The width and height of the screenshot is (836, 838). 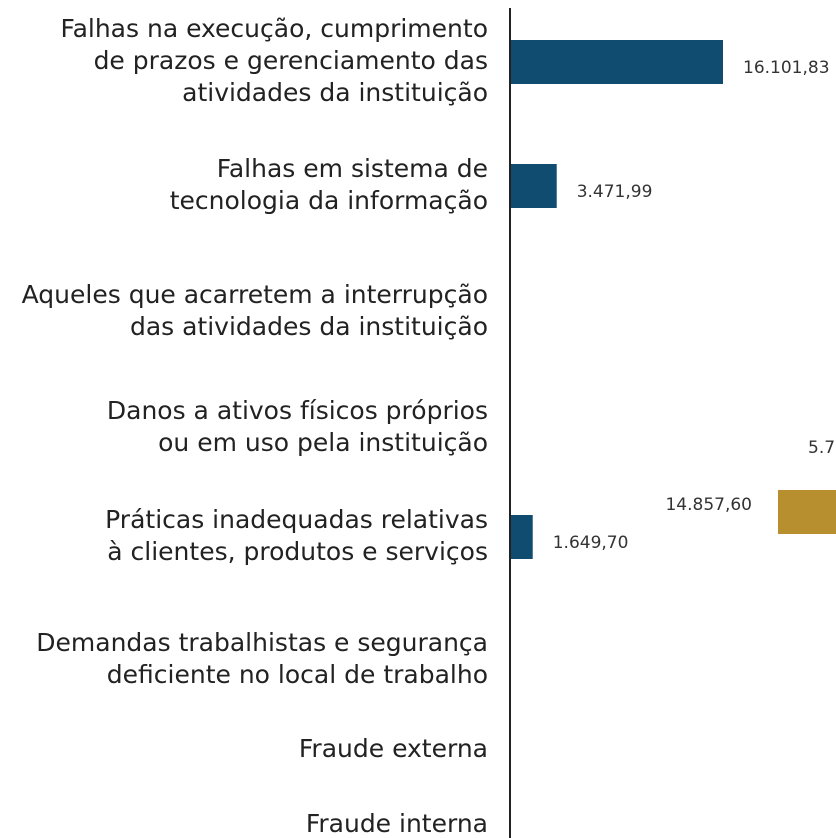 I want to click on category-label: Demandas trabalhistas e segurança, so click(x=262, y=642).